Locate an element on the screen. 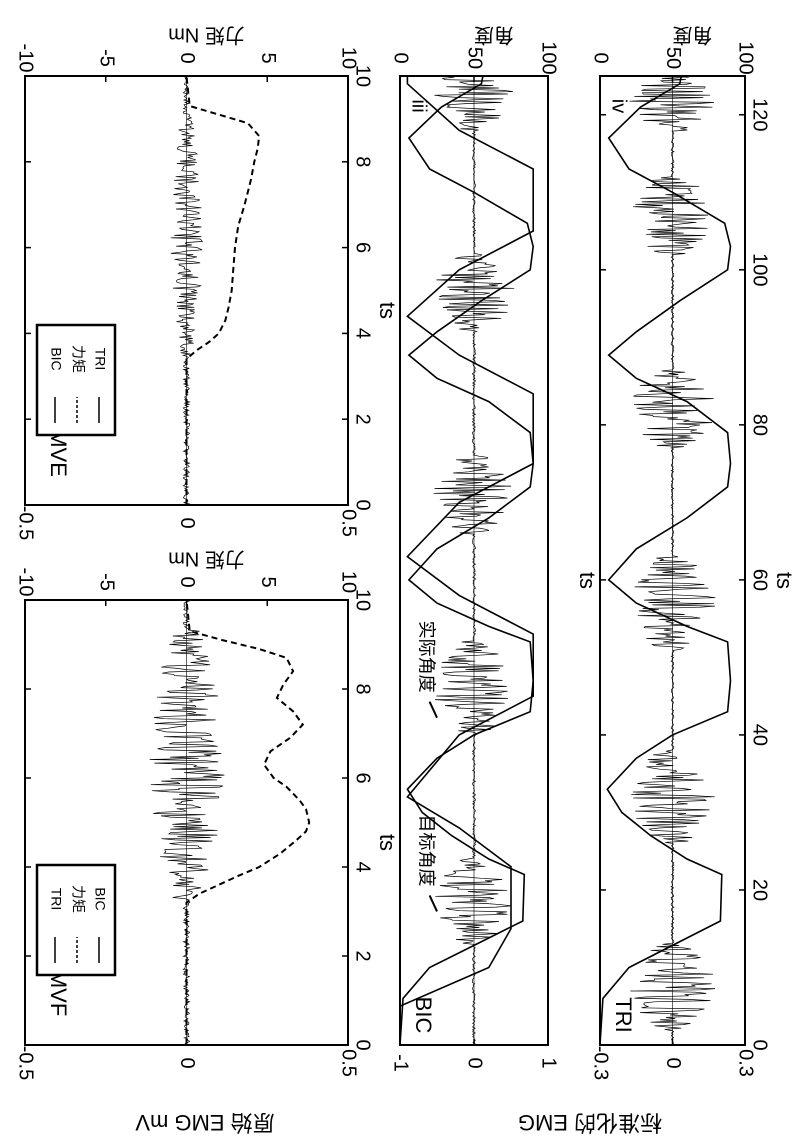 The height and width of the screenshot is (1139, 797). target-angle-line is located at coordinates (466, 560).